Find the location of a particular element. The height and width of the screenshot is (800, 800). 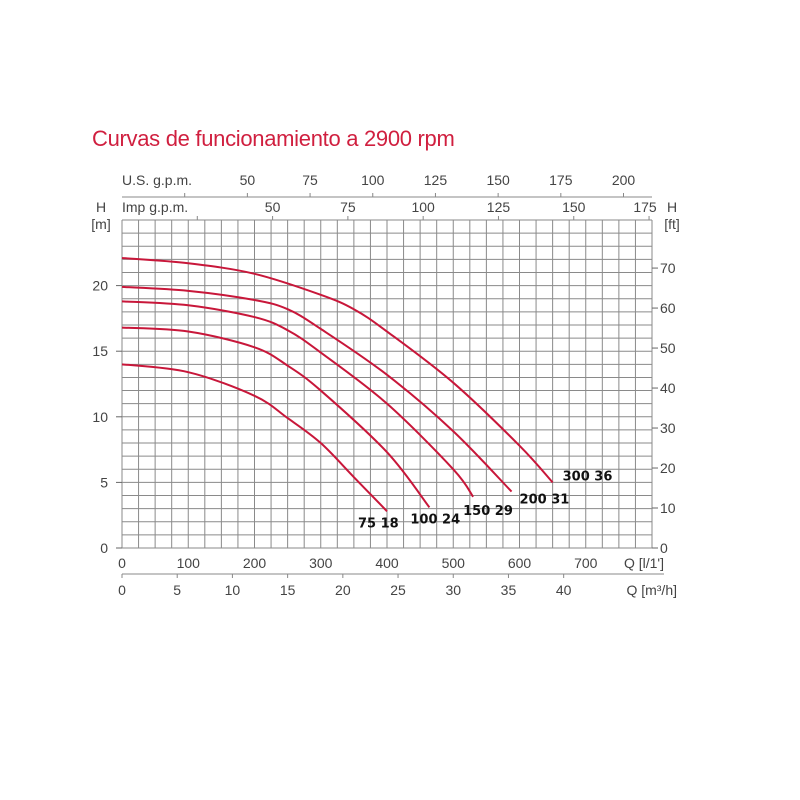

y-axis-label-right: H is located at coordinates (672, 207).